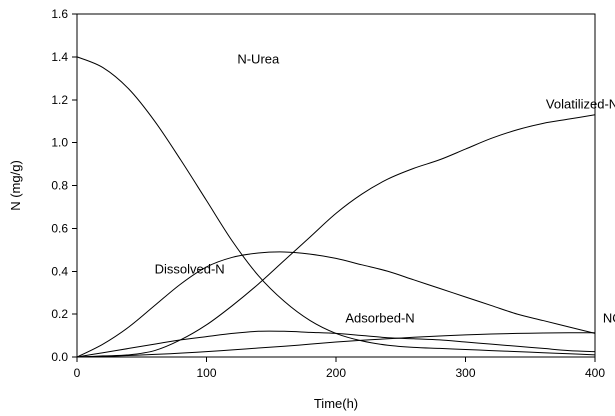  I want to click on series-label-n-urea: N-Urea, so click(258, 58).